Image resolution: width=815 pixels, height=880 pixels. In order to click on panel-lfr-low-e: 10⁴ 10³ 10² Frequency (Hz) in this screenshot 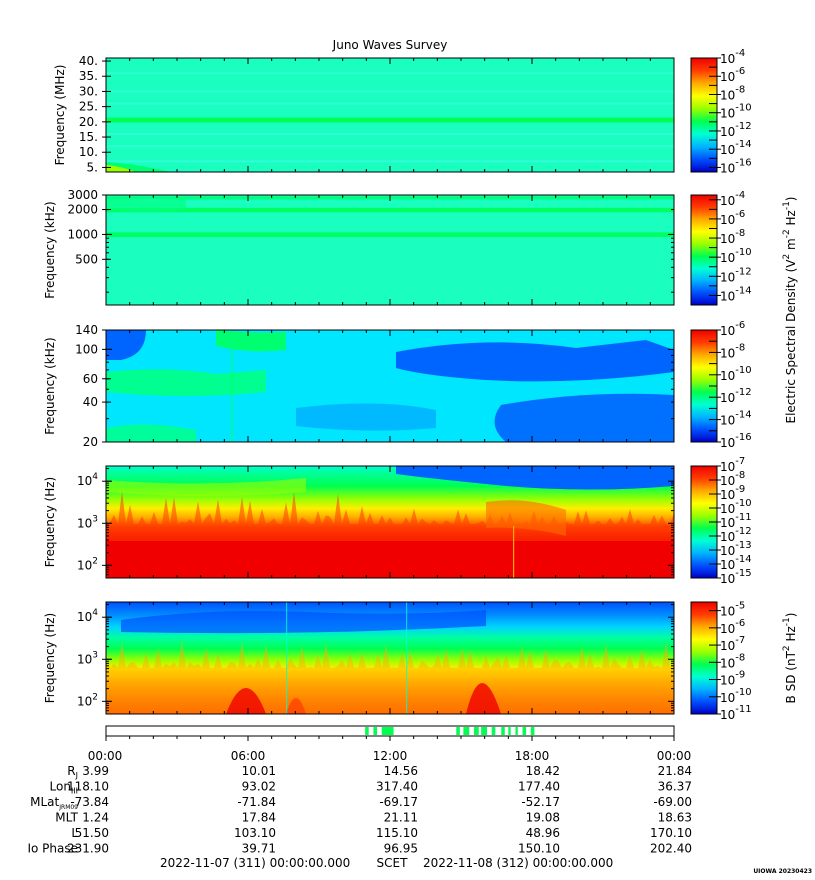, I will do `click(359, 522)`.